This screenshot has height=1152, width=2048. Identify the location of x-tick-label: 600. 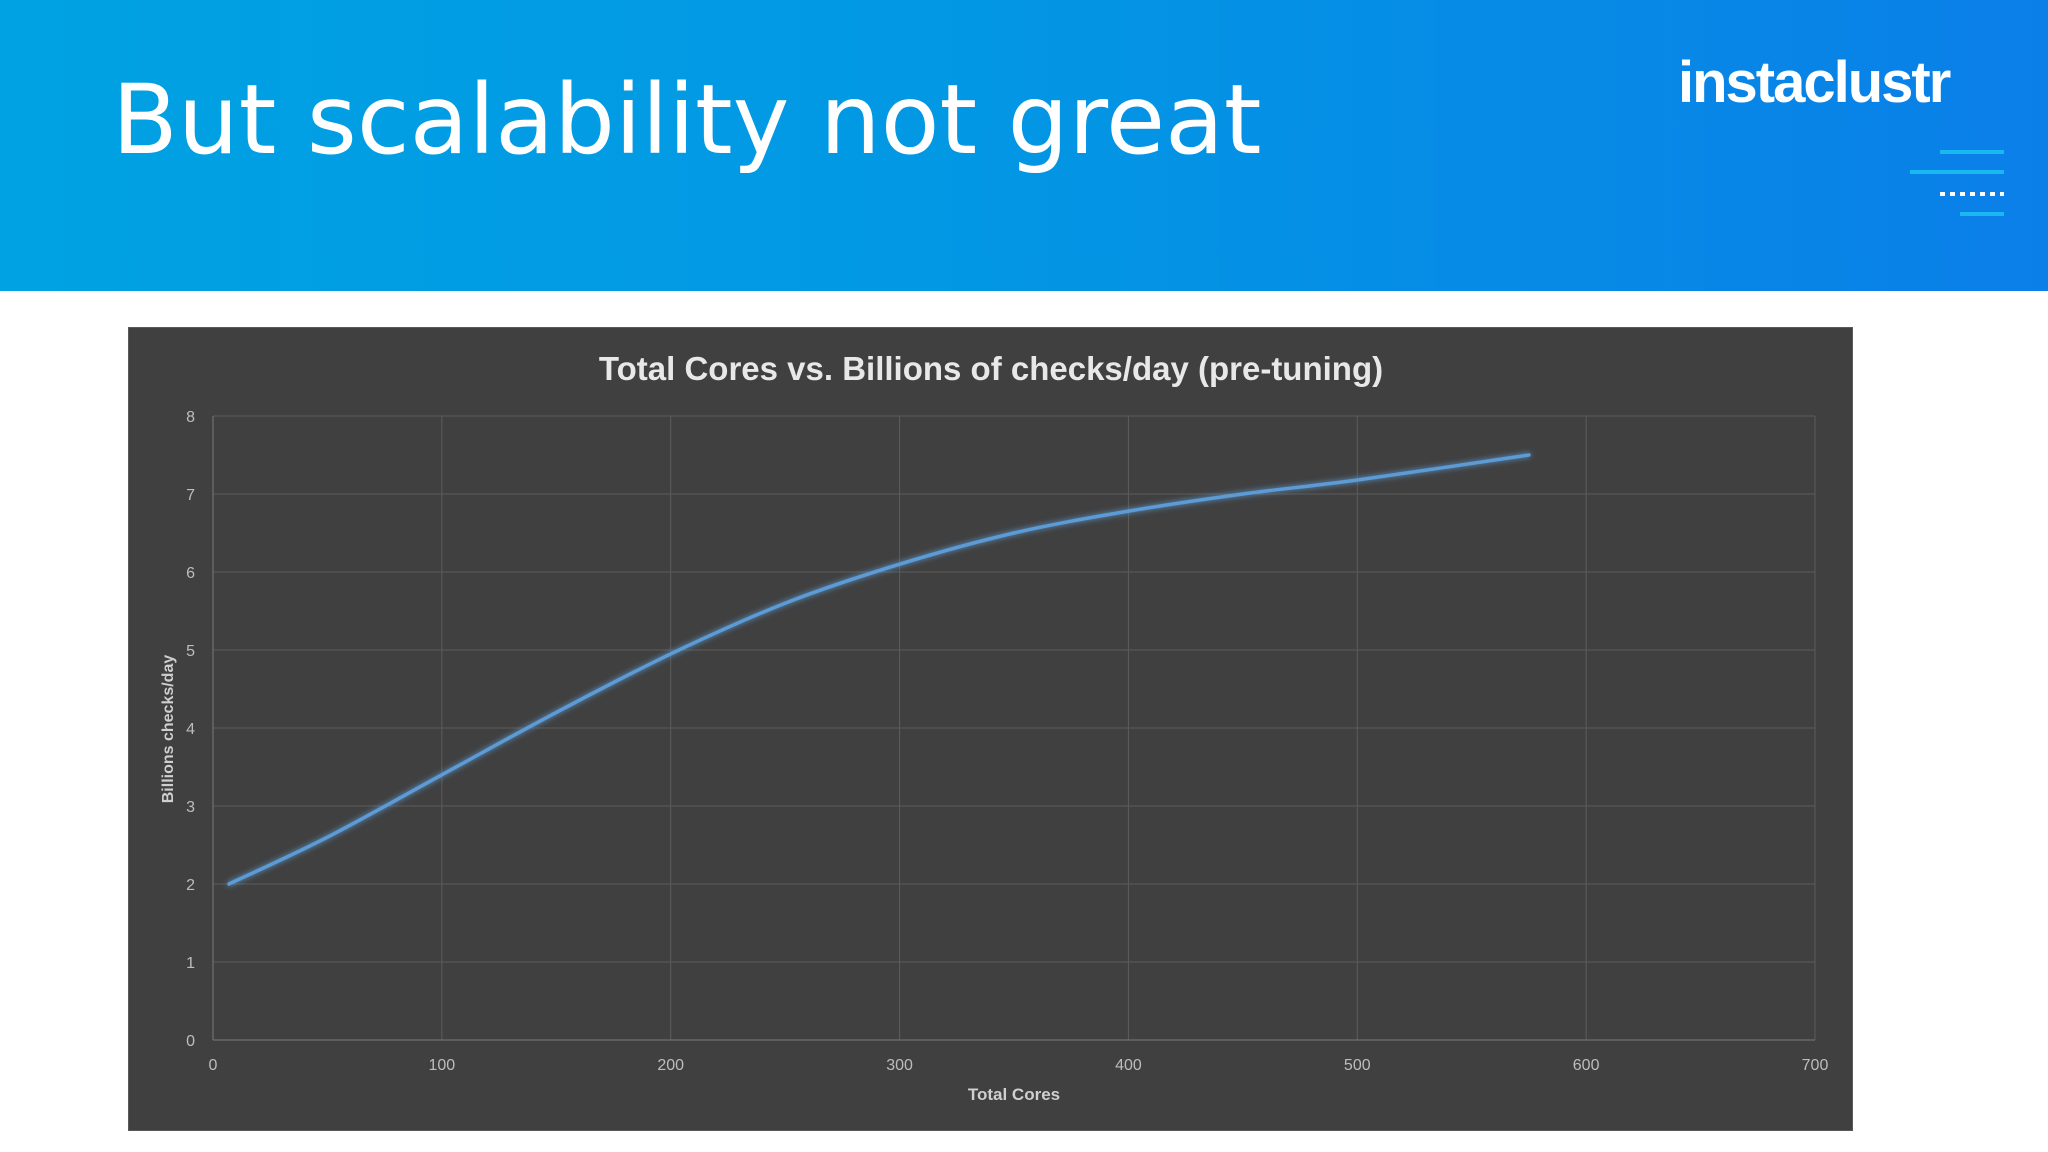
(1586, 1065).